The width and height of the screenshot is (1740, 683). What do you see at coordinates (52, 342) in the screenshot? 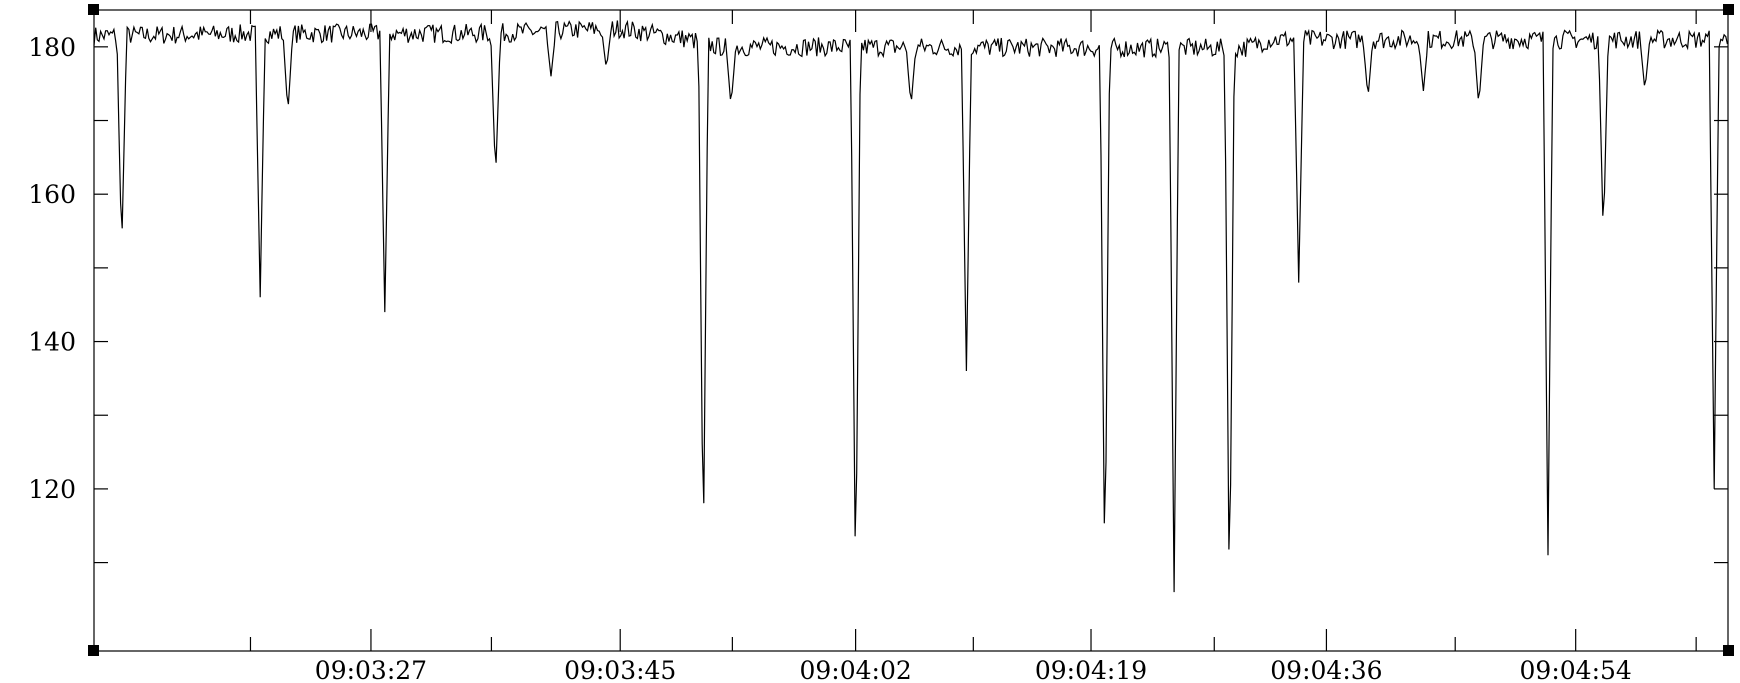
I see `y-tick-label: 140` at bounding box center [52, 342].